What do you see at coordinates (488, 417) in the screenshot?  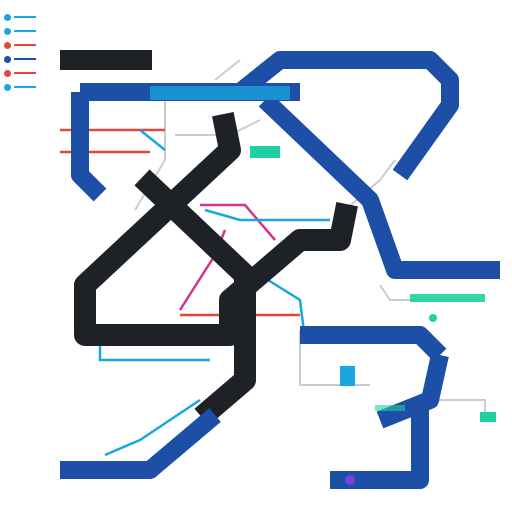 I see `teal-stub` at bounding box center [488, 417].